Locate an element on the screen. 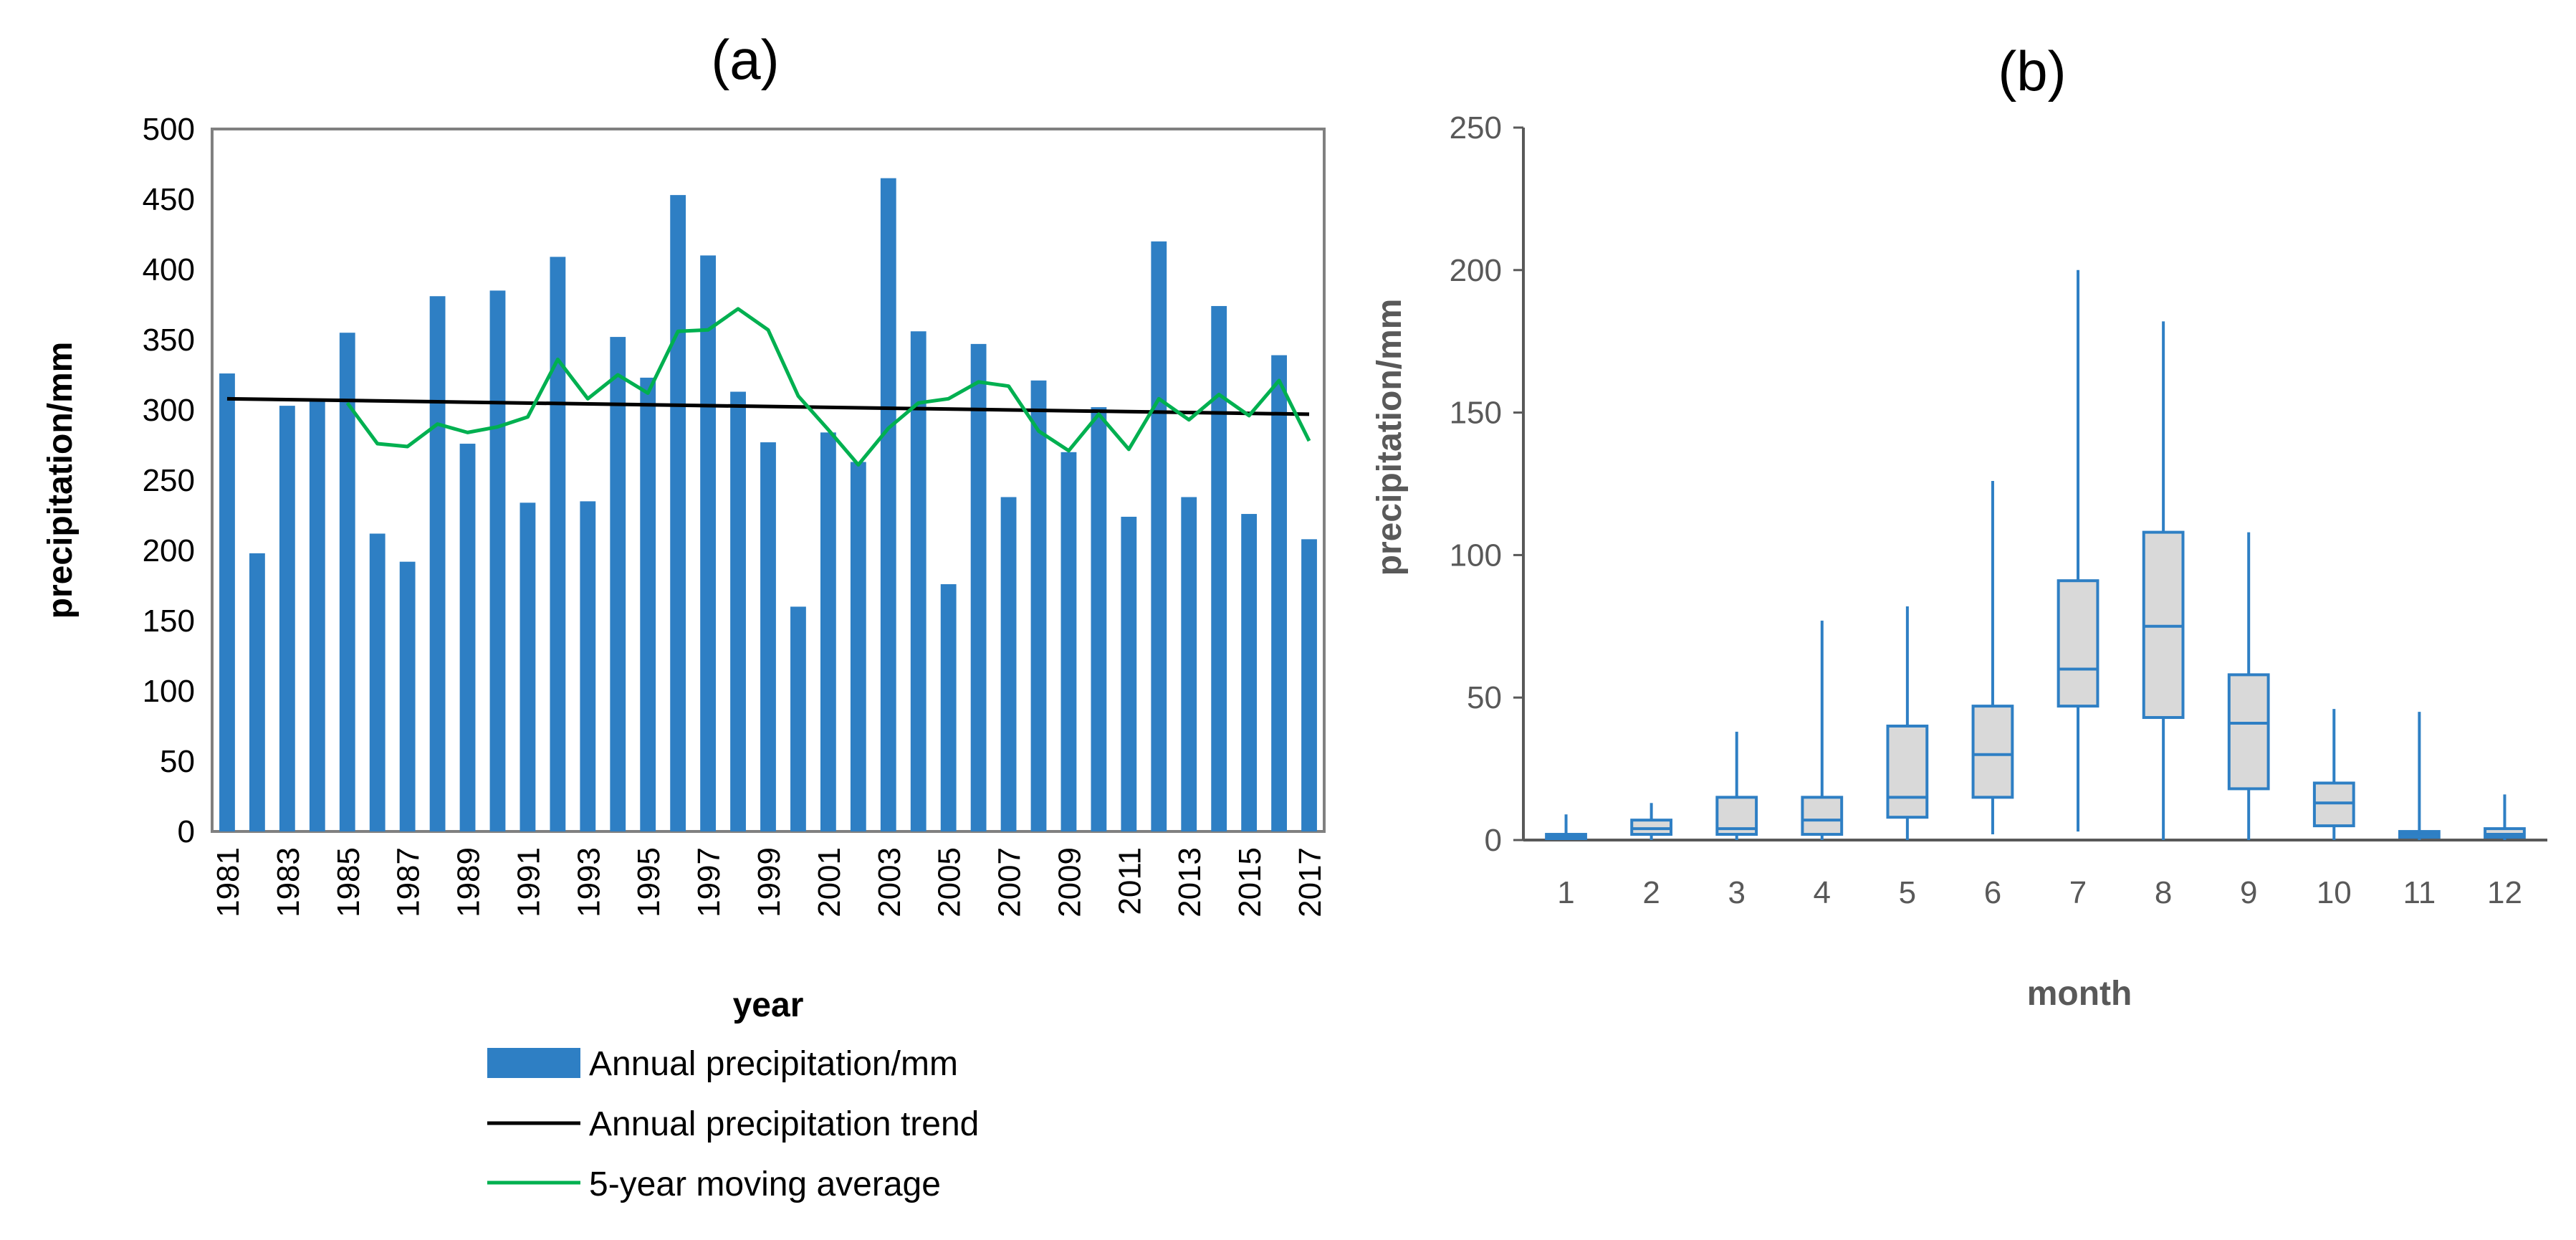 The width and height of the screenshot is (2576, 1240). panel-b-ytick-label: 150 is located at coordinates (1476, 414).